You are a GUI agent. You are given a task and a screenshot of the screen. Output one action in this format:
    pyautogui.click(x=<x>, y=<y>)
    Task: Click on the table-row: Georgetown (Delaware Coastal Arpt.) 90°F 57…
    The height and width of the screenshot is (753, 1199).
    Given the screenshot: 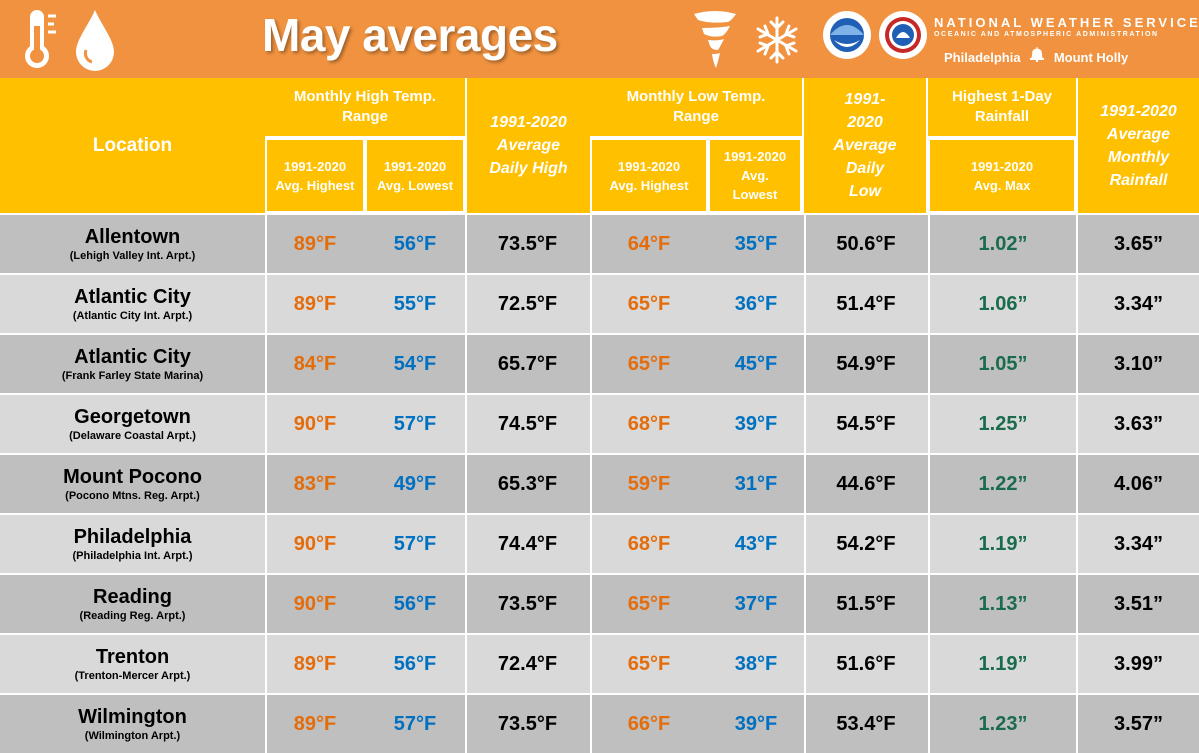 What is the action you would take?
    pyautogui.click(x=599, y=424)
    